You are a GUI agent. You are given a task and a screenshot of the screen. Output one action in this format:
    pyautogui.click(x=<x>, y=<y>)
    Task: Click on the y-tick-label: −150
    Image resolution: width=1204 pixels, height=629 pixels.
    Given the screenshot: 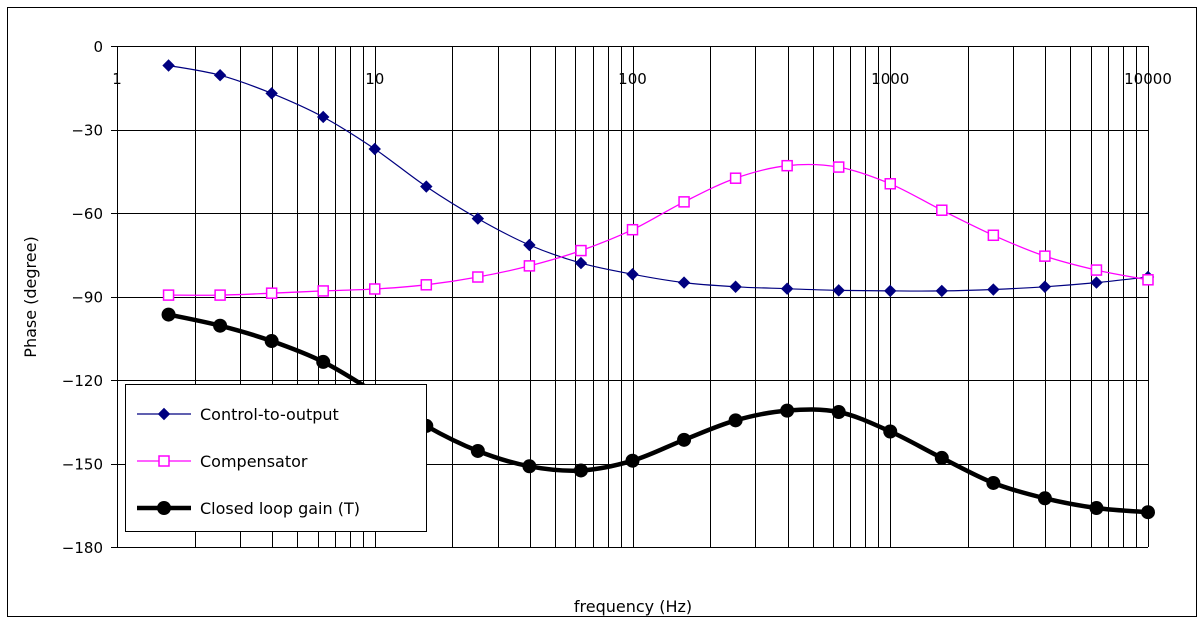 What is the action you would take?
    pyautogui.click(x=82, y=465)
    